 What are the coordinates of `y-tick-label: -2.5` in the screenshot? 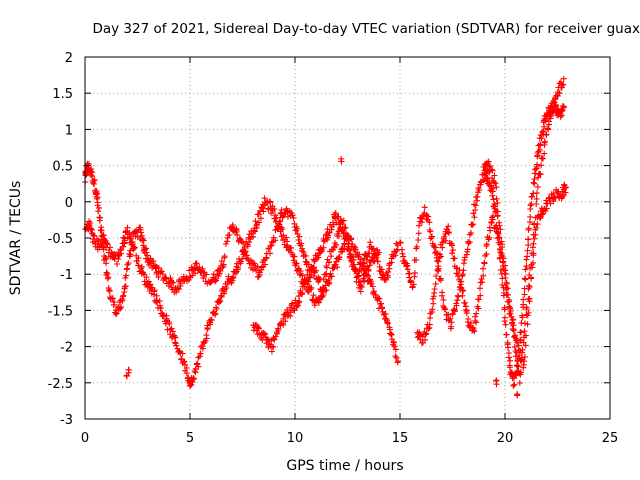 It's located at (60, 384).